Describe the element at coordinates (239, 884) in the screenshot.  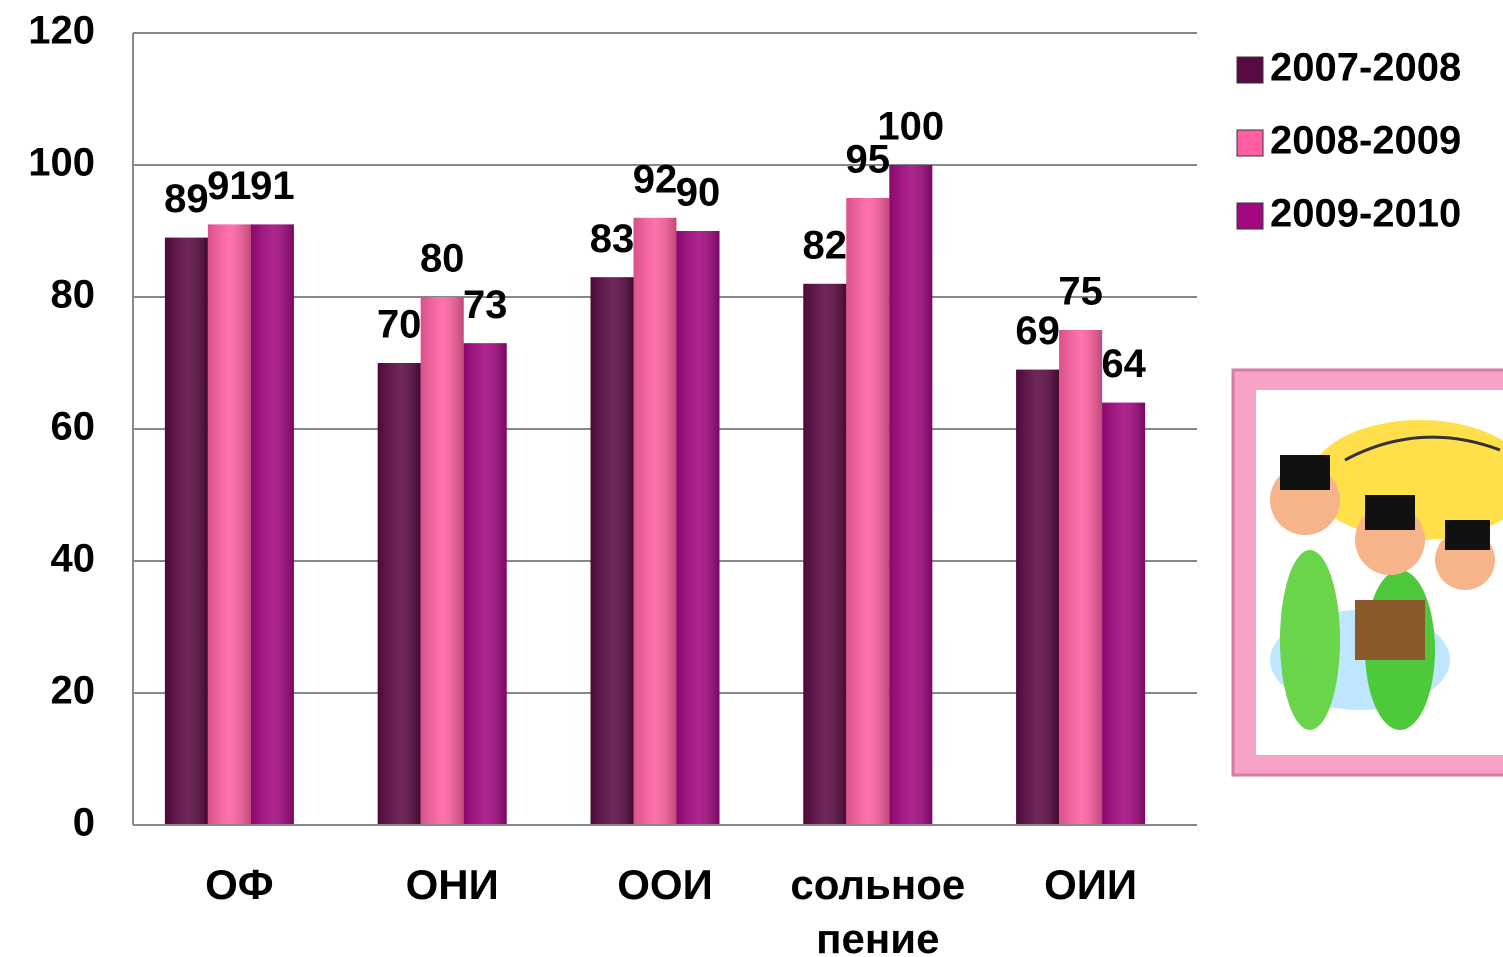
I see `x-tick-label: ОФ` at that location.